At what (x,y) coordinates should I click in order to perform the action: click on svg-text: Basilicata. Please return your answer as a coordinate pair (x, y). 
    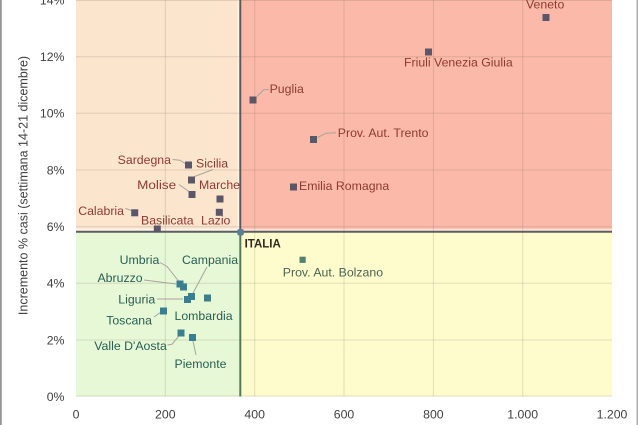
    Looking at the image, I should click on (167, 221).